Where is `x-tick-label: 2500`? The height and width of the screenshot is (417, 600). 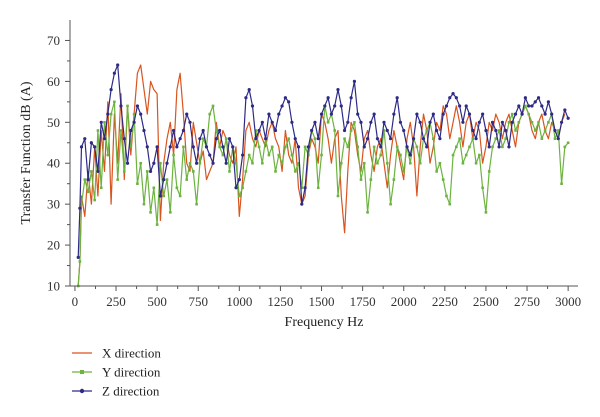 x-tick-label: 2500 is located at coordinates (486, 301).